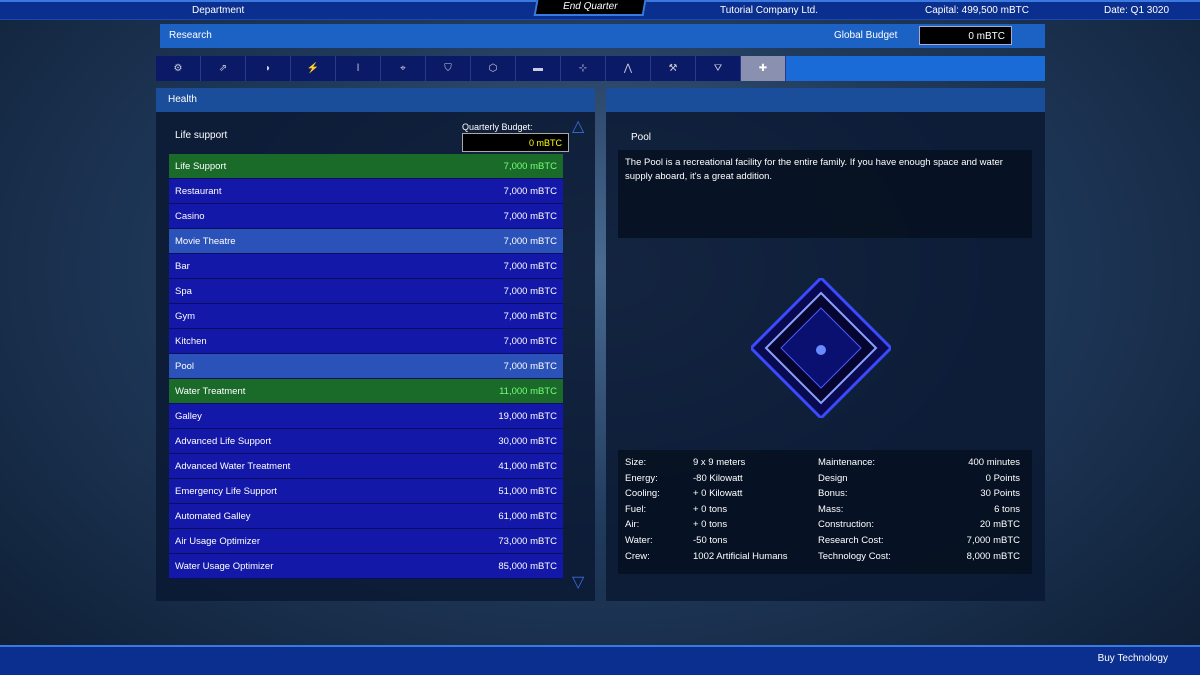 The image size is (1200, 675). Describe the element at coordinates (218, 10) in the screenshot. I see `department-label: Department` at that location.